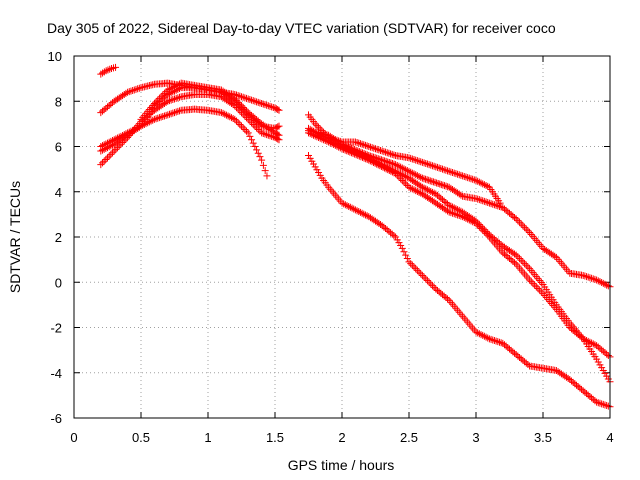 The width and height of the screenshot is (640, 480). What do you see at coordinates (341, 437) in the screenshot?
I see `x-tick-label: 2` at bounding box center [341, 437].